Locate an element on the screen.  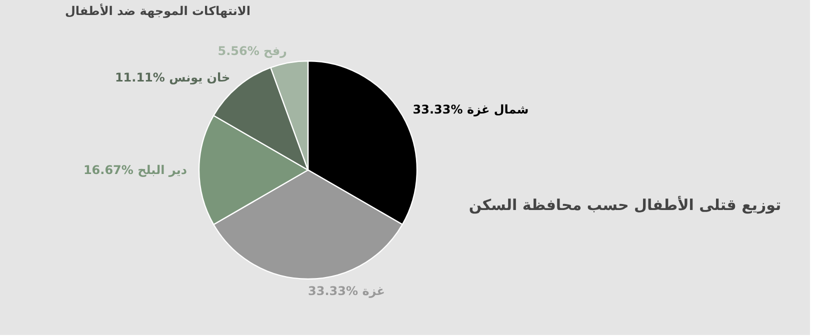
text: توزيع قتلى الأطفال حسب محافظة السكن is located at coordinates (625, 204).